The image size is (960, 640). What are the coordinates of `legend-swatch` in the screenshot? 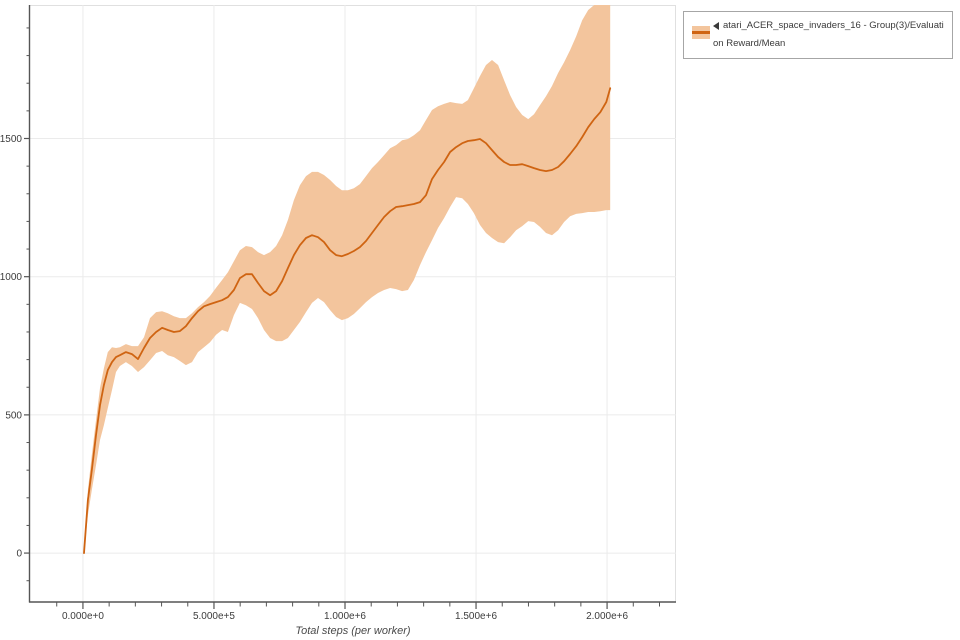 It's located at (701, 32).